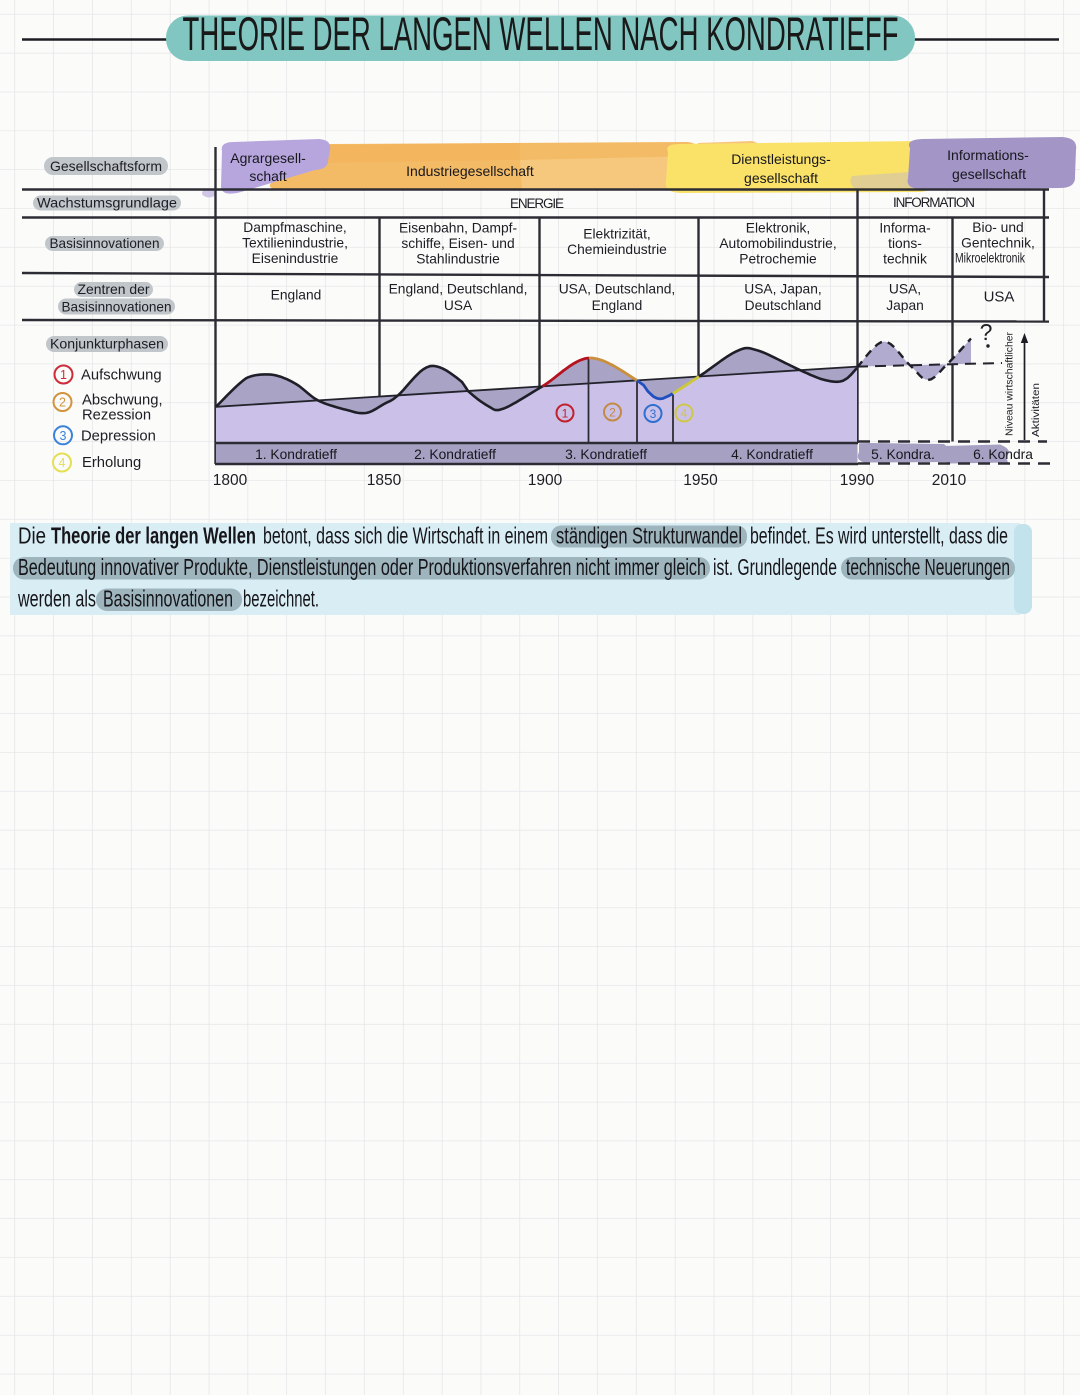 The image size is (1080, 1395). What do you see at coordinates (458, 289) in the screenshot?
I see `svg-text: England, Deutschland,` at bounding box center [458, 289].